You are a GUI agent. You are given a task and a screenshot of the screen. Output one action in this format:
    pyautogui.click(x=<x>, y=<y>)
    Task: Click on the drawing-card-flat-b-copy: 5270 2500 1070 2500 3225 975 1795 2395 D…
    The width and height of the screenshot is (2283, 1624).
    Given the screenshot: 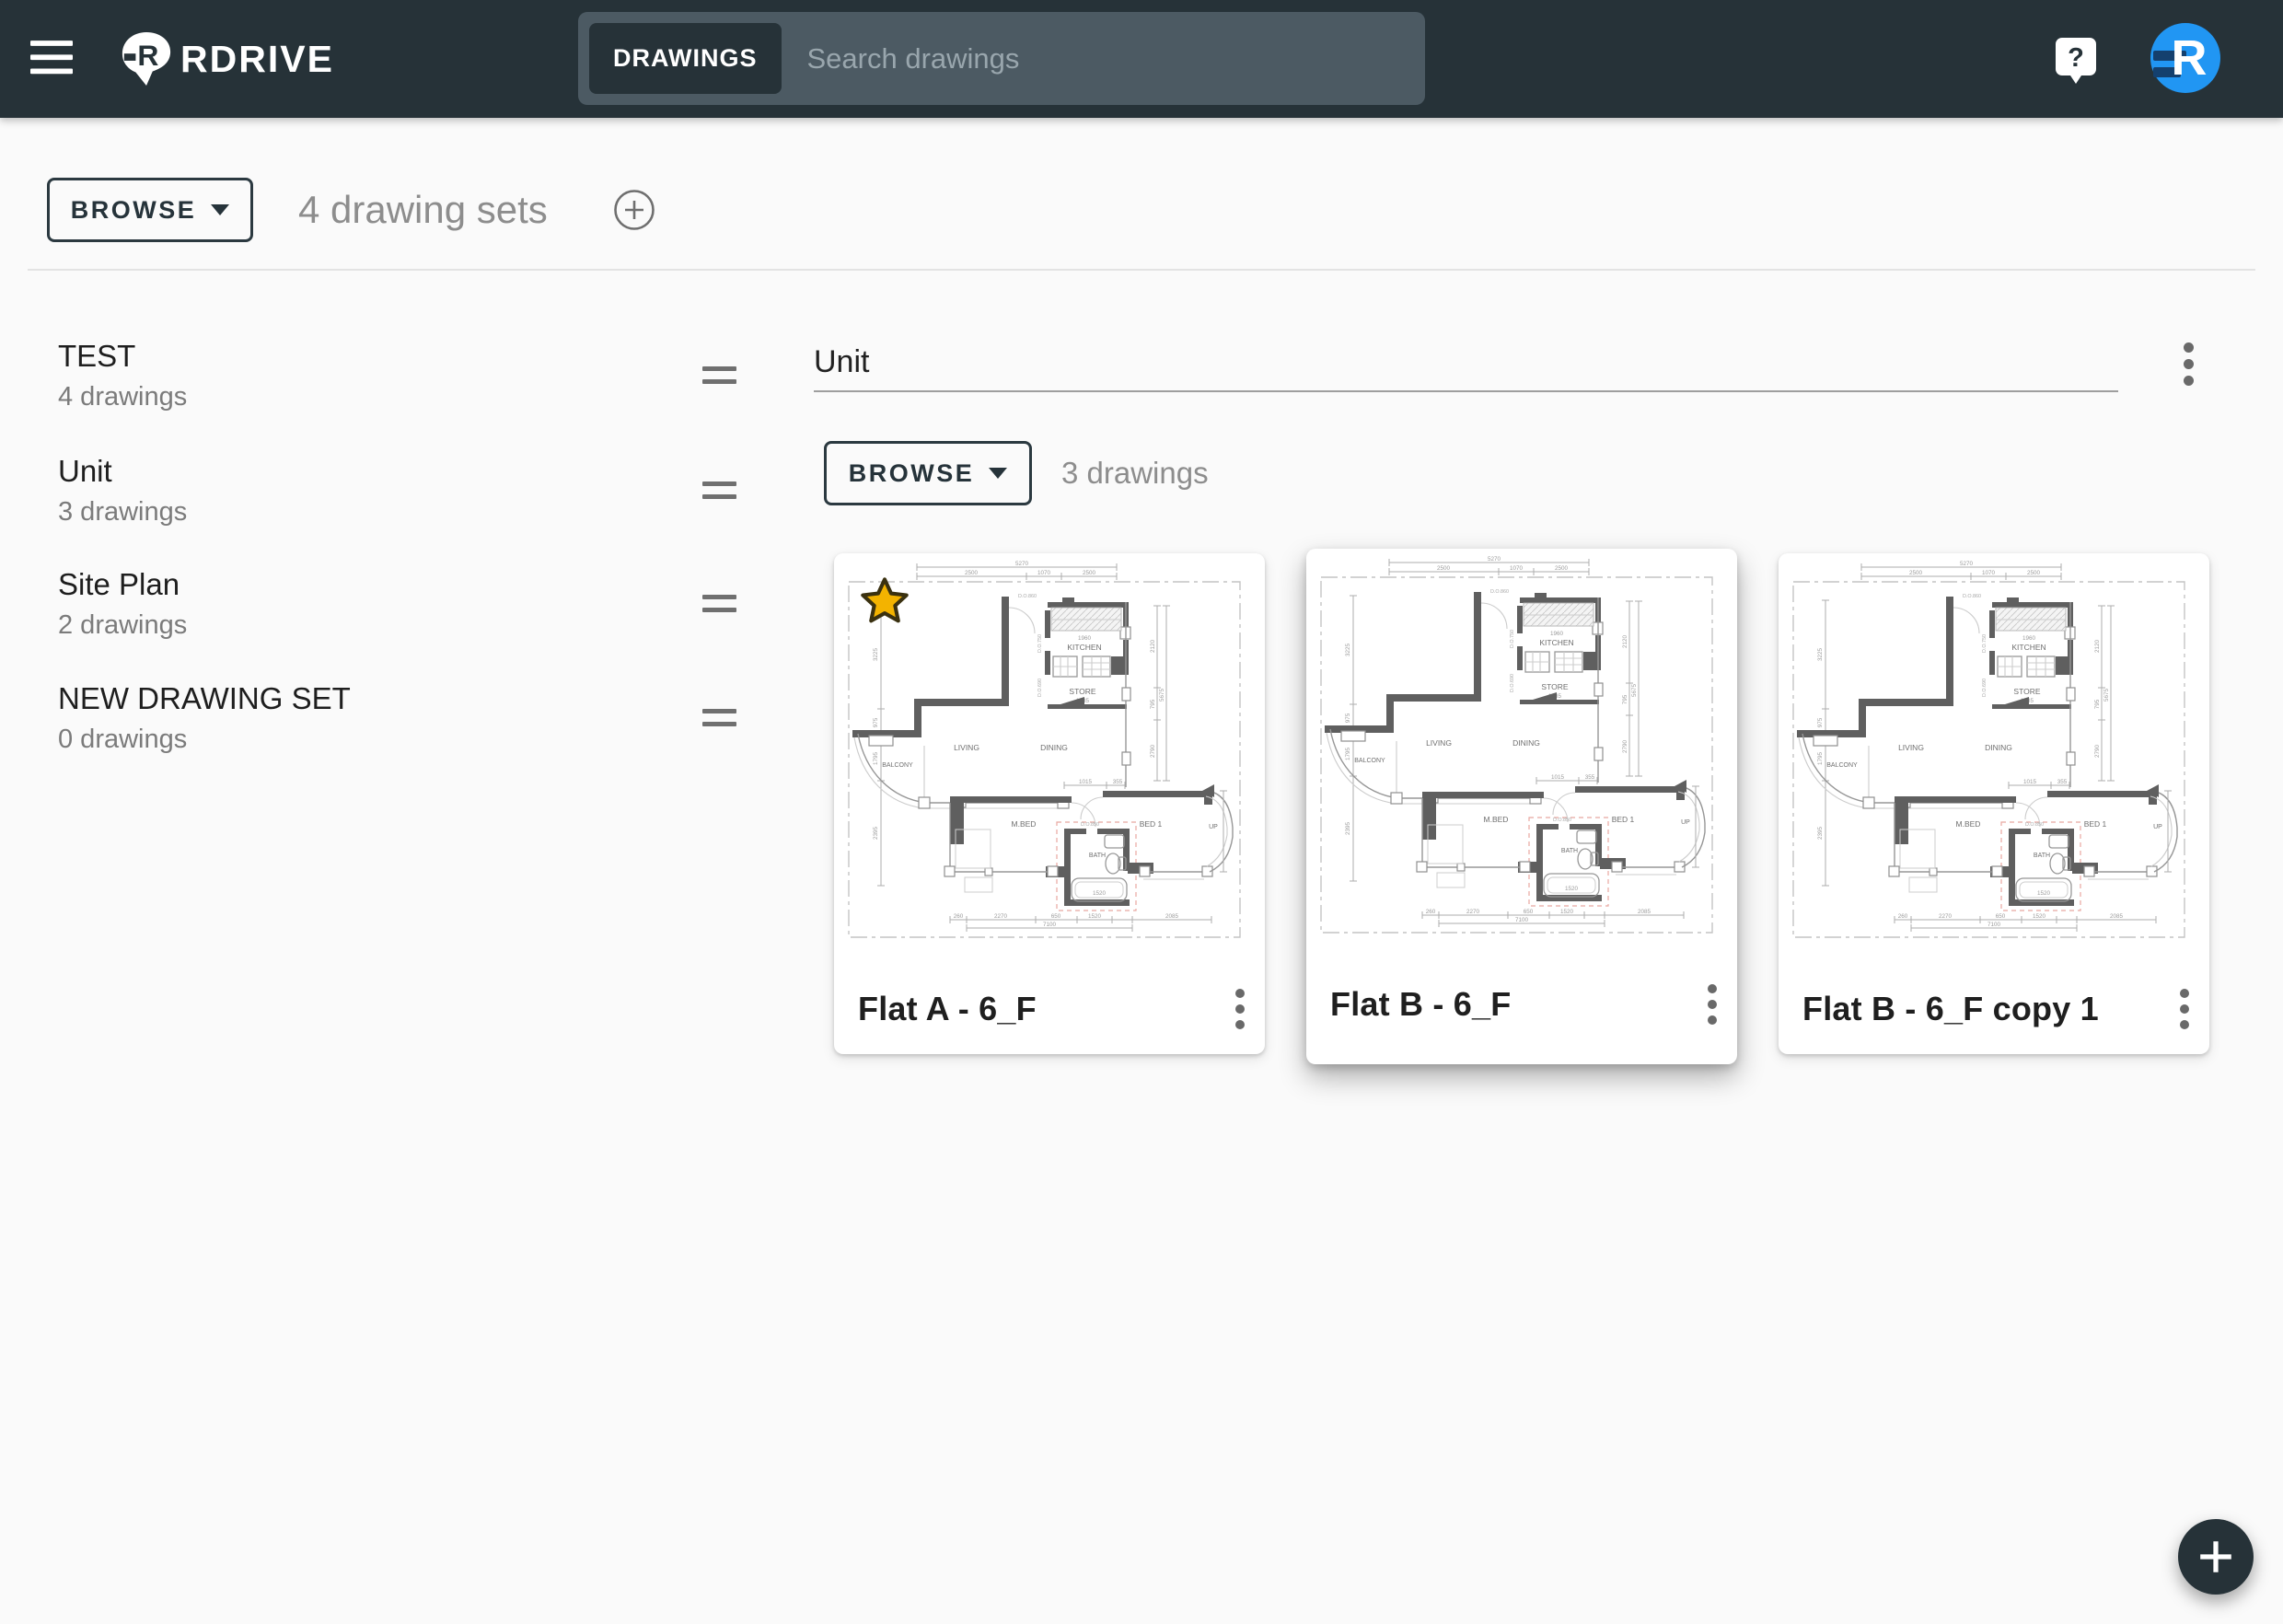 What is the action you would take?
    pyautogui.click(x=1994, y=803)
    